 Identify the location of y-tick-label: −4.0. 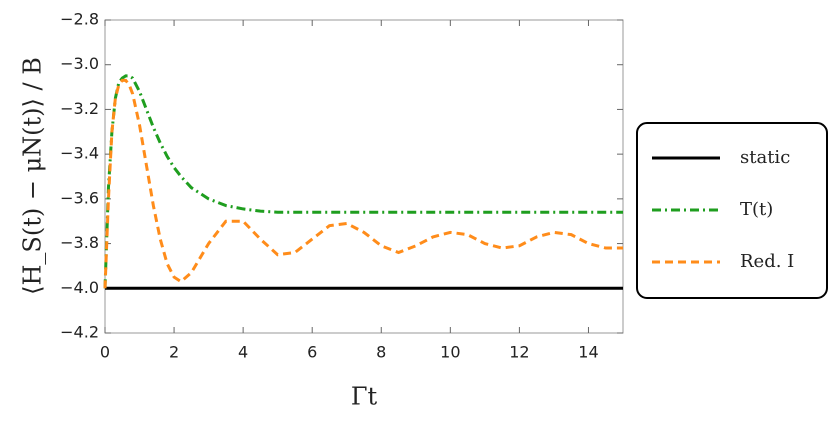
(79, 287).